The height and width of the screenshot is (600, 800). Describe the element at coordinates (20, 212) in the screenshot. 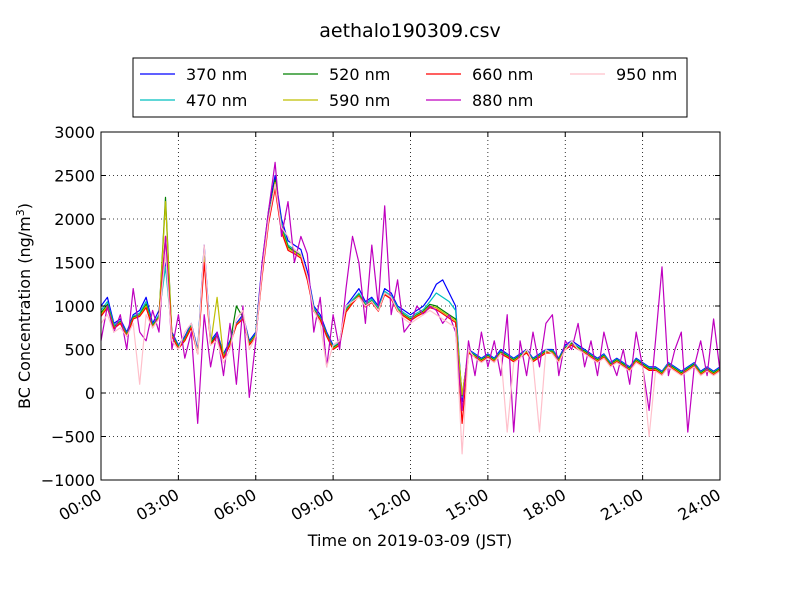

I see `y-axis-label-superscript: 3` at that location.